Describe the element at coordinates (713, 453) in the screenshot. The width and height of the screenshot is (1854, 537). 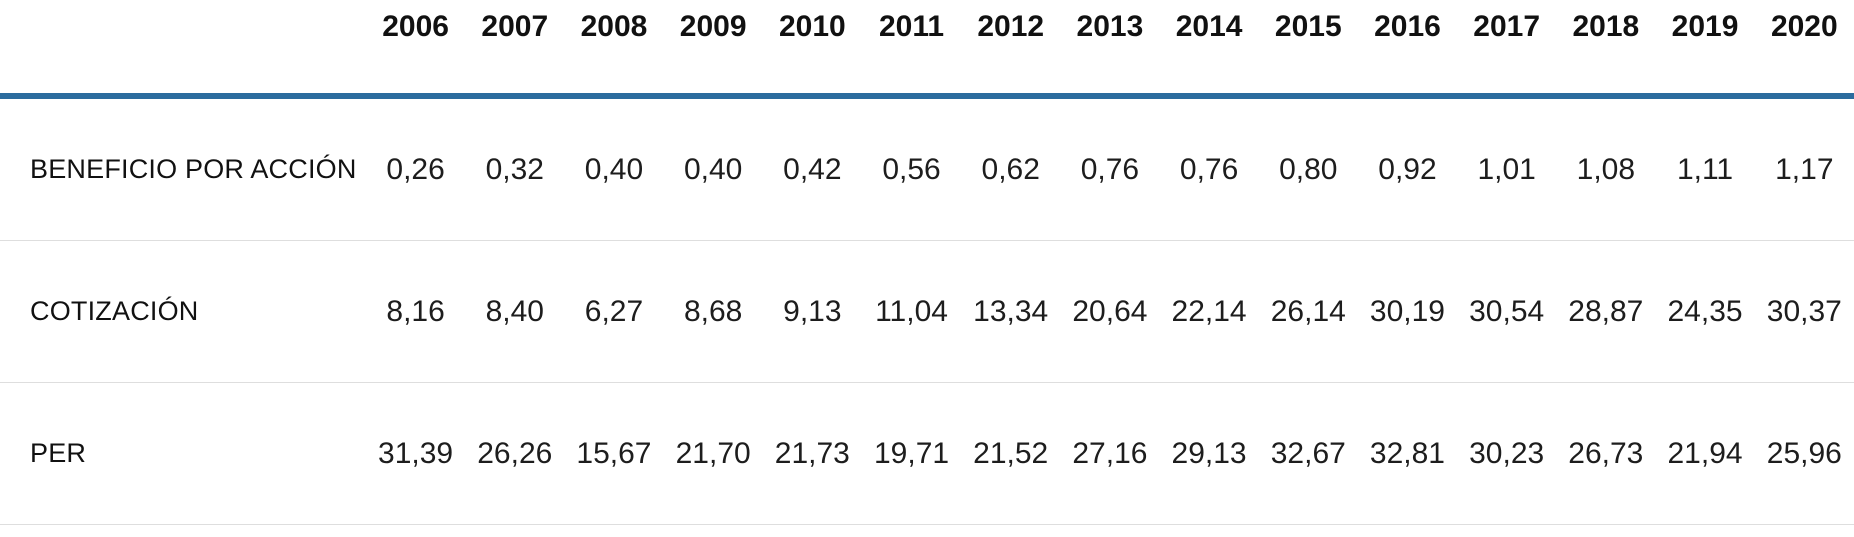
I see `cell-value: 21,70` at that location.